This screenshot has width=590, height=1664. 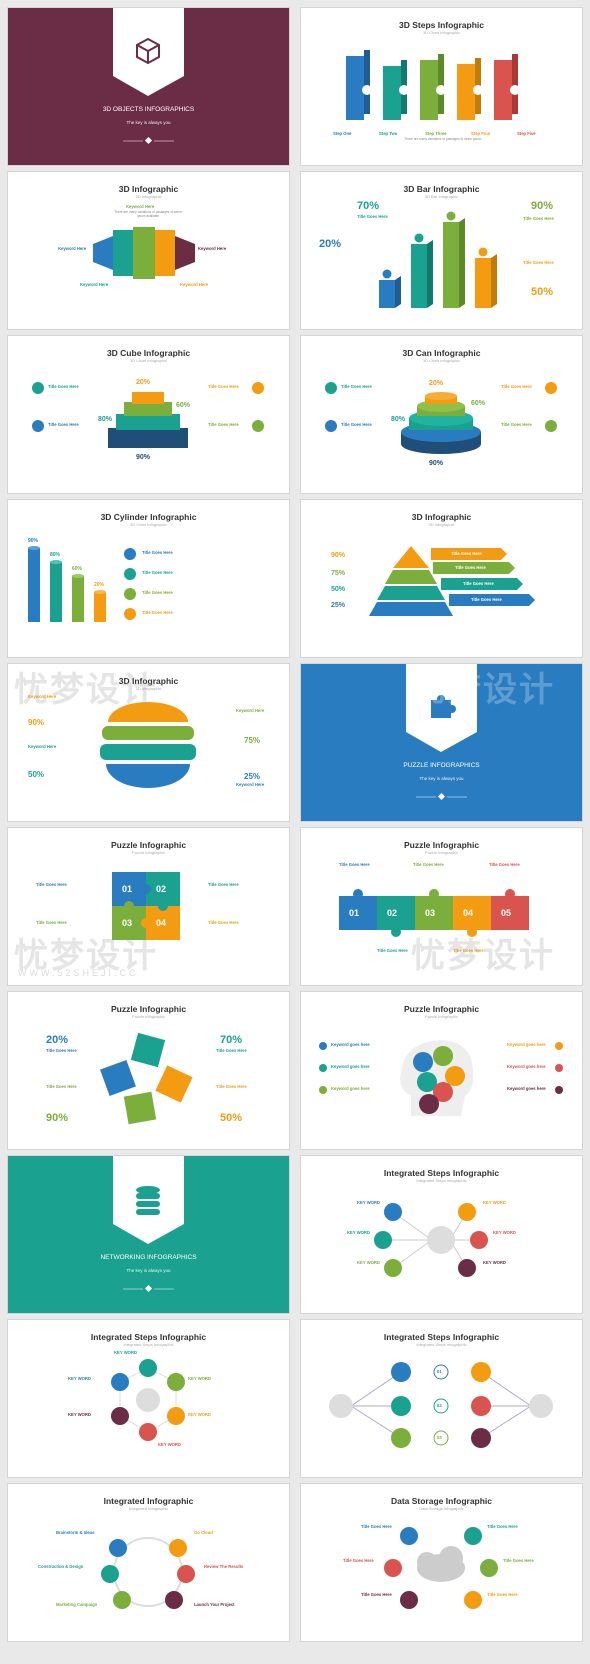 What do you see at coordinates (388, 133) in the screenshot?
I see `step-label: Step Two` at bounding box center [388, 133].